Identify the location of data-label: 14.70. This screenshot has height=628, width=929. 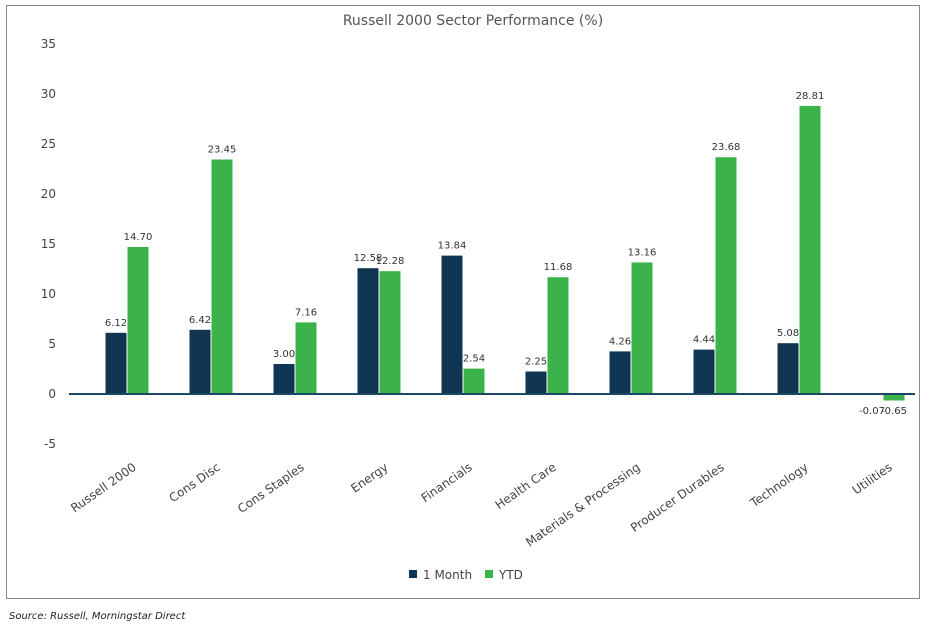
(138, 237).